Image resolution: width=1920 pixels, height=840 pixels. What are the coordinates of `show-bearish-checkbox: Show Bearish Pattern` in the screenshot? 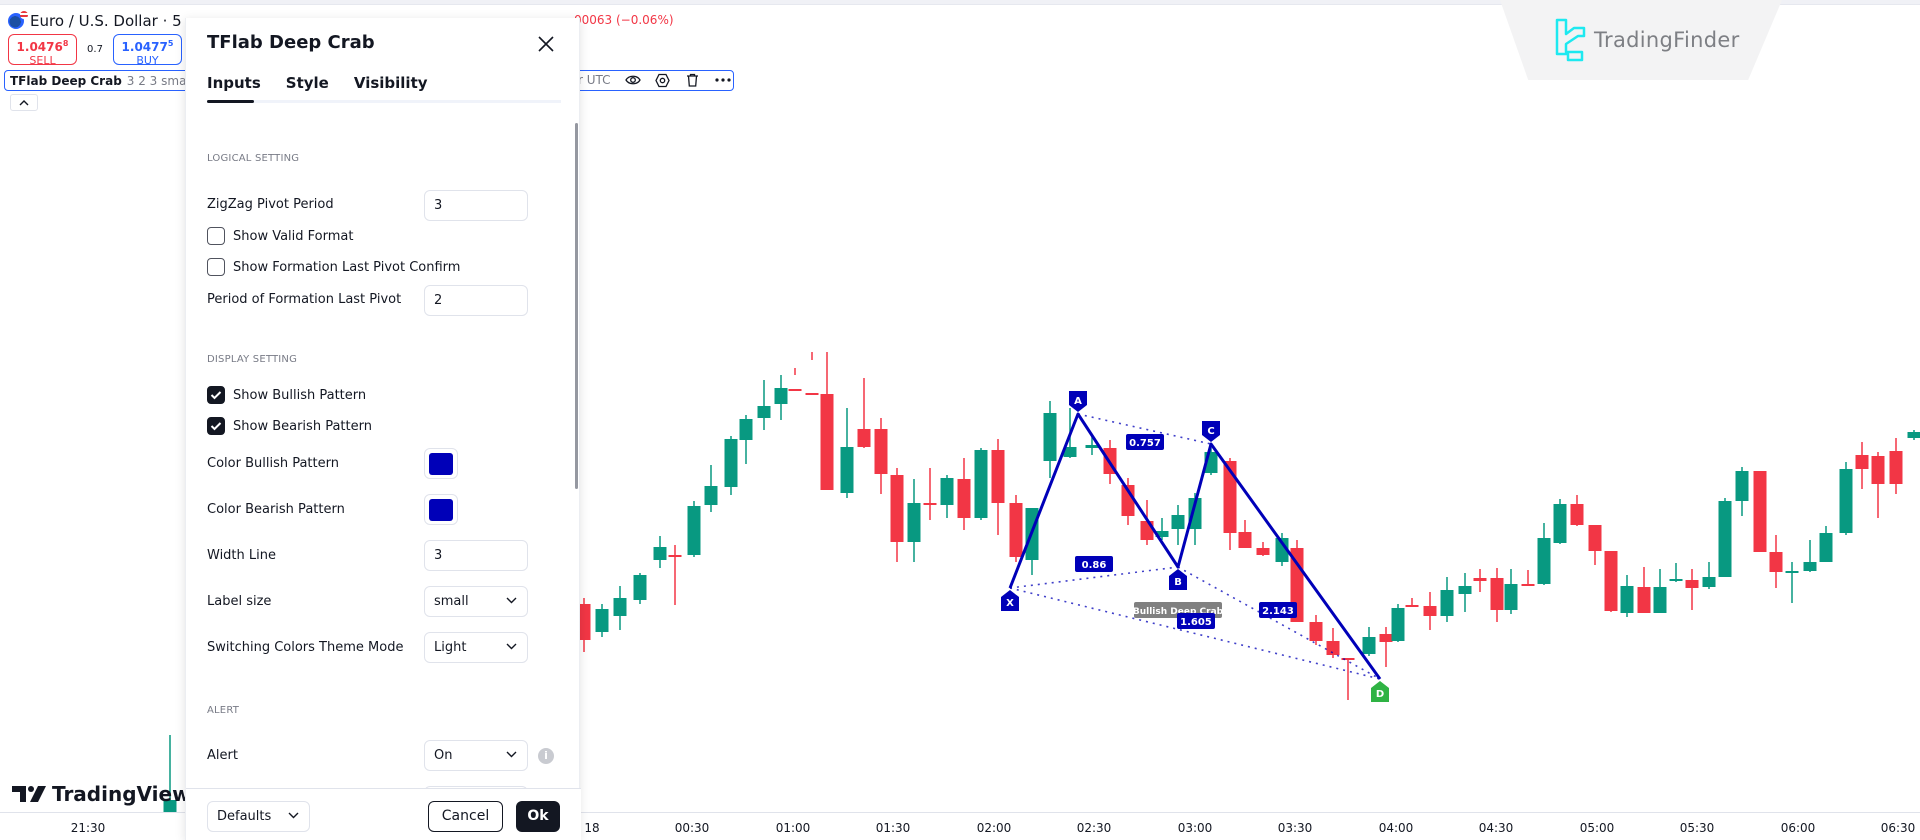 It's located at (289, 426).